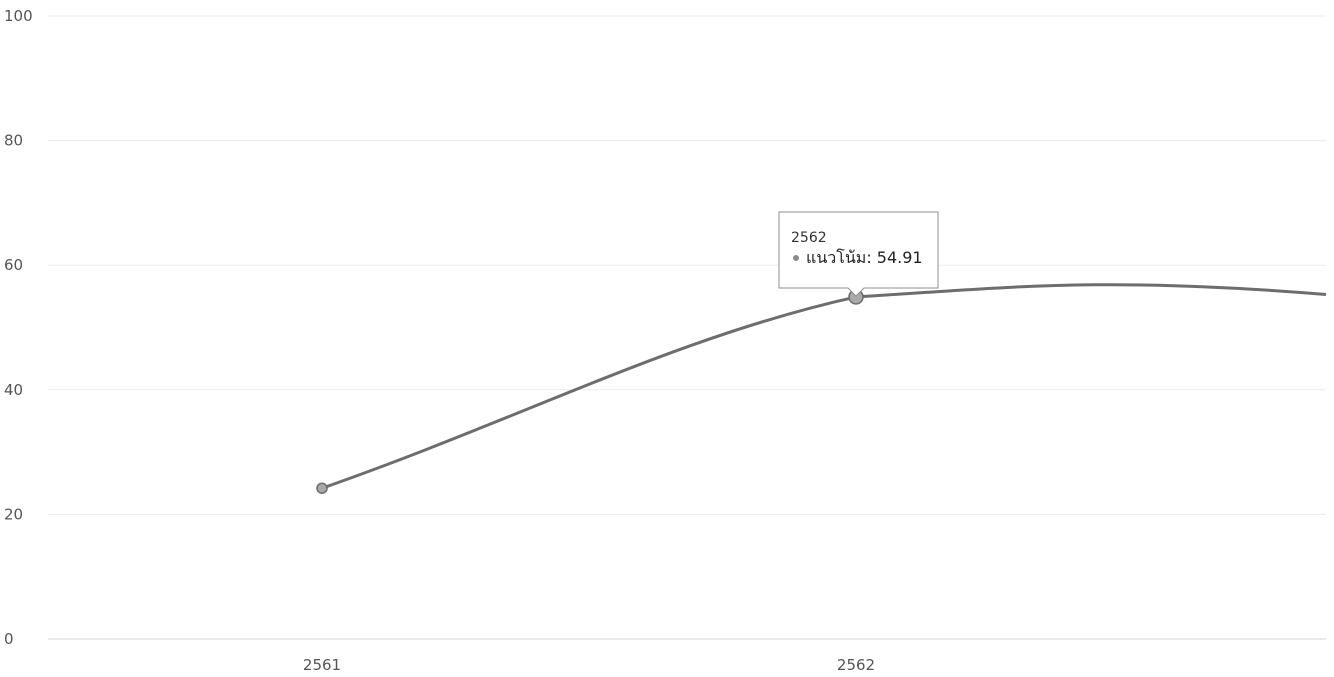 This screenshot has width=1334, height=677. What do you see at coordinates (864, 257) in the screenshot?
I see `tooltip-label: แนวโน้ม: 54.91` at bounding box center [864, 257].